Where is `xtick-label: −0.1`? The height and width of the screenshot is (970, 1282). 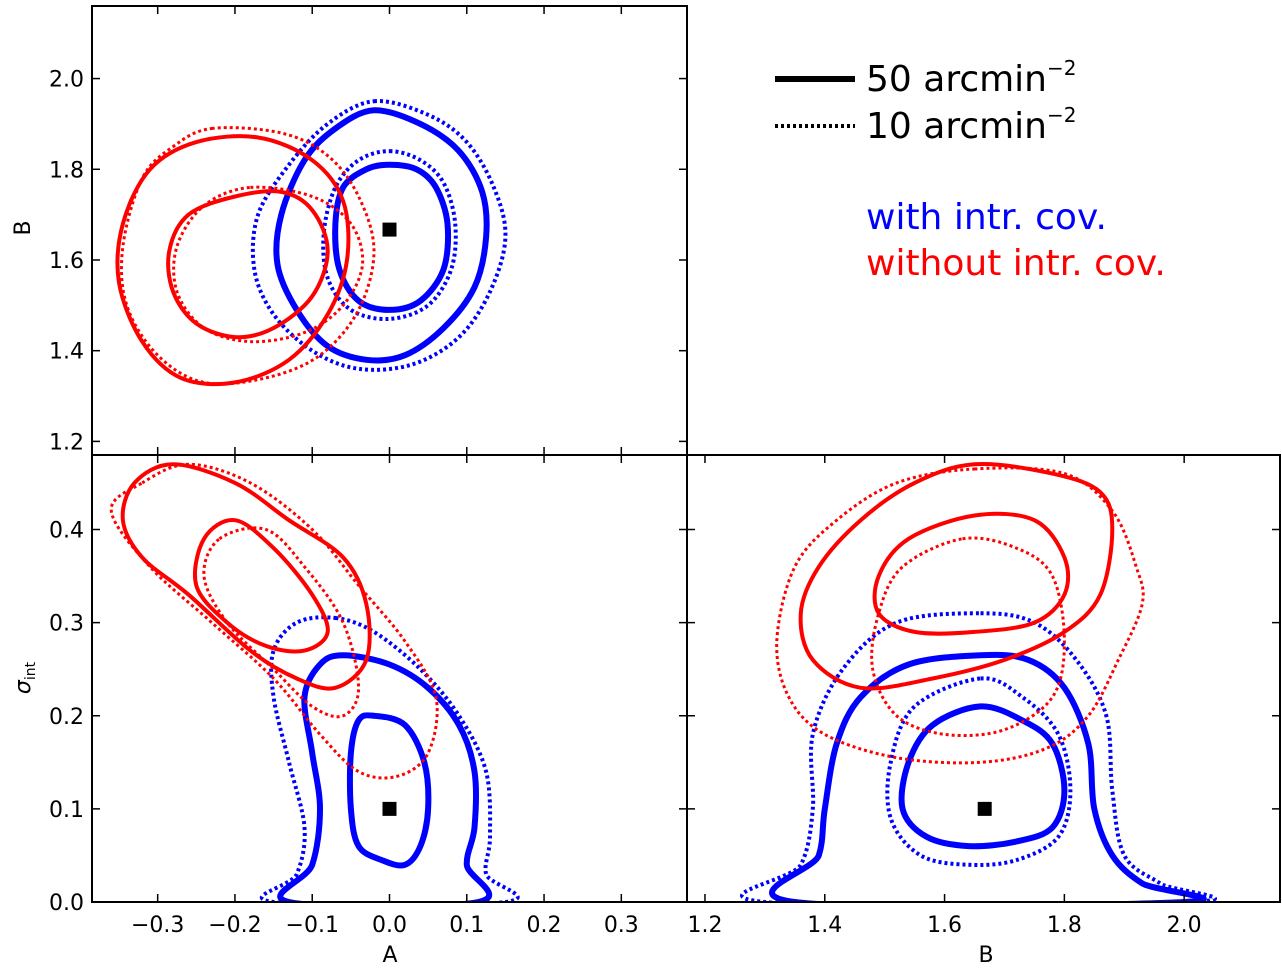 xtick-label: −0.1 is located at coordinates (312, 925).